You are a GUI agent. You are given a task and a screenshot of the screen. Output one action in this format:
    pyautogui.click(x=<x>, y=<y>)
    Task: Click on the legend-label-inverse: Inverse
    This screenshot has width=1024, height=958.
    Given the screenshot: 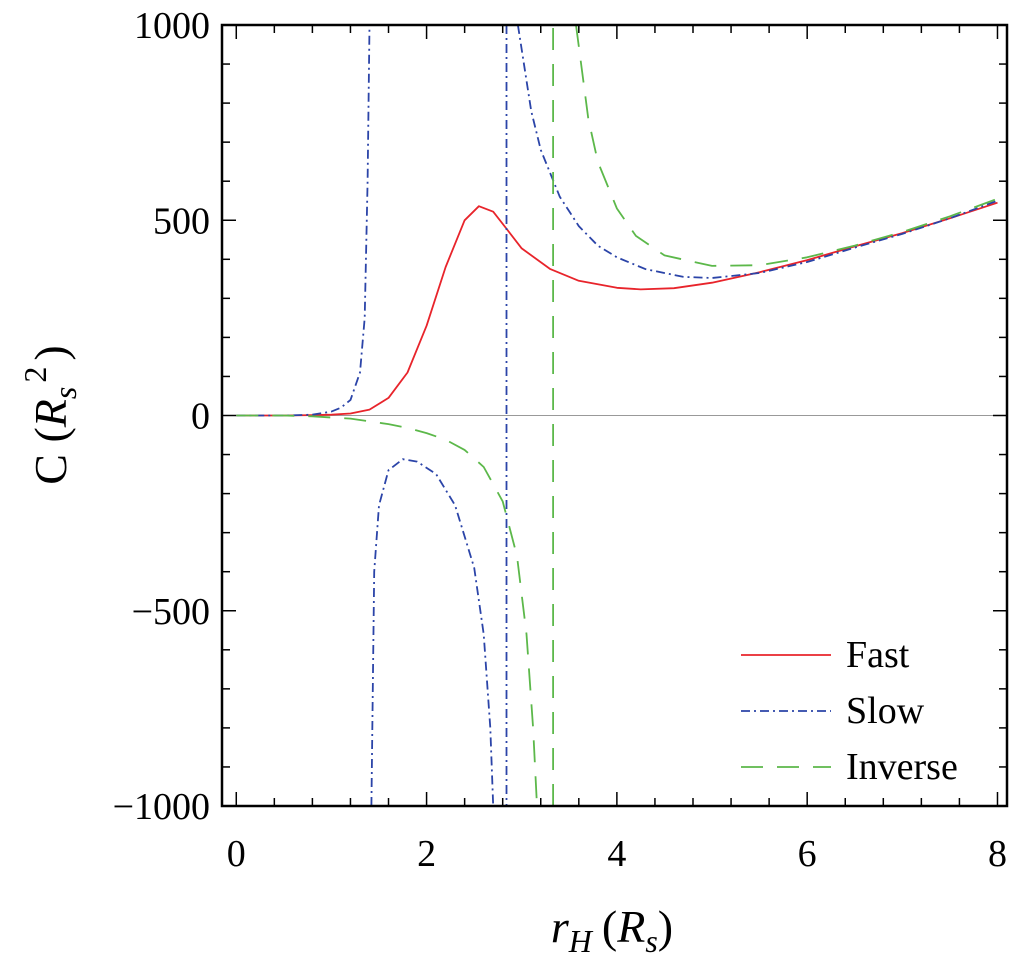 What is the action you would take?
    pyautogui.click(x=902, y=767)
    